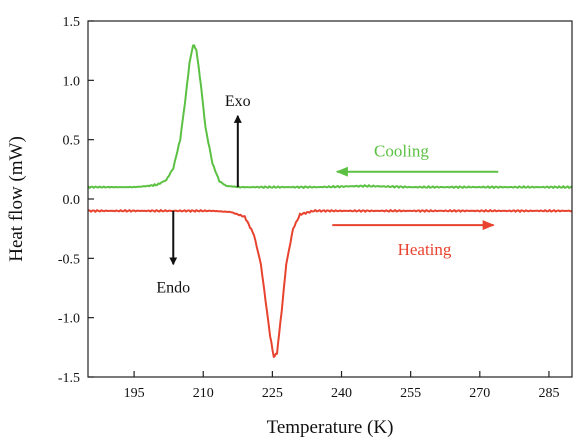 The image size is (581, 446). What do you see at coordinates (72, 22) in the screenshot?
I see `y-tick-label: 1.5` at bounding box center [72, 22].